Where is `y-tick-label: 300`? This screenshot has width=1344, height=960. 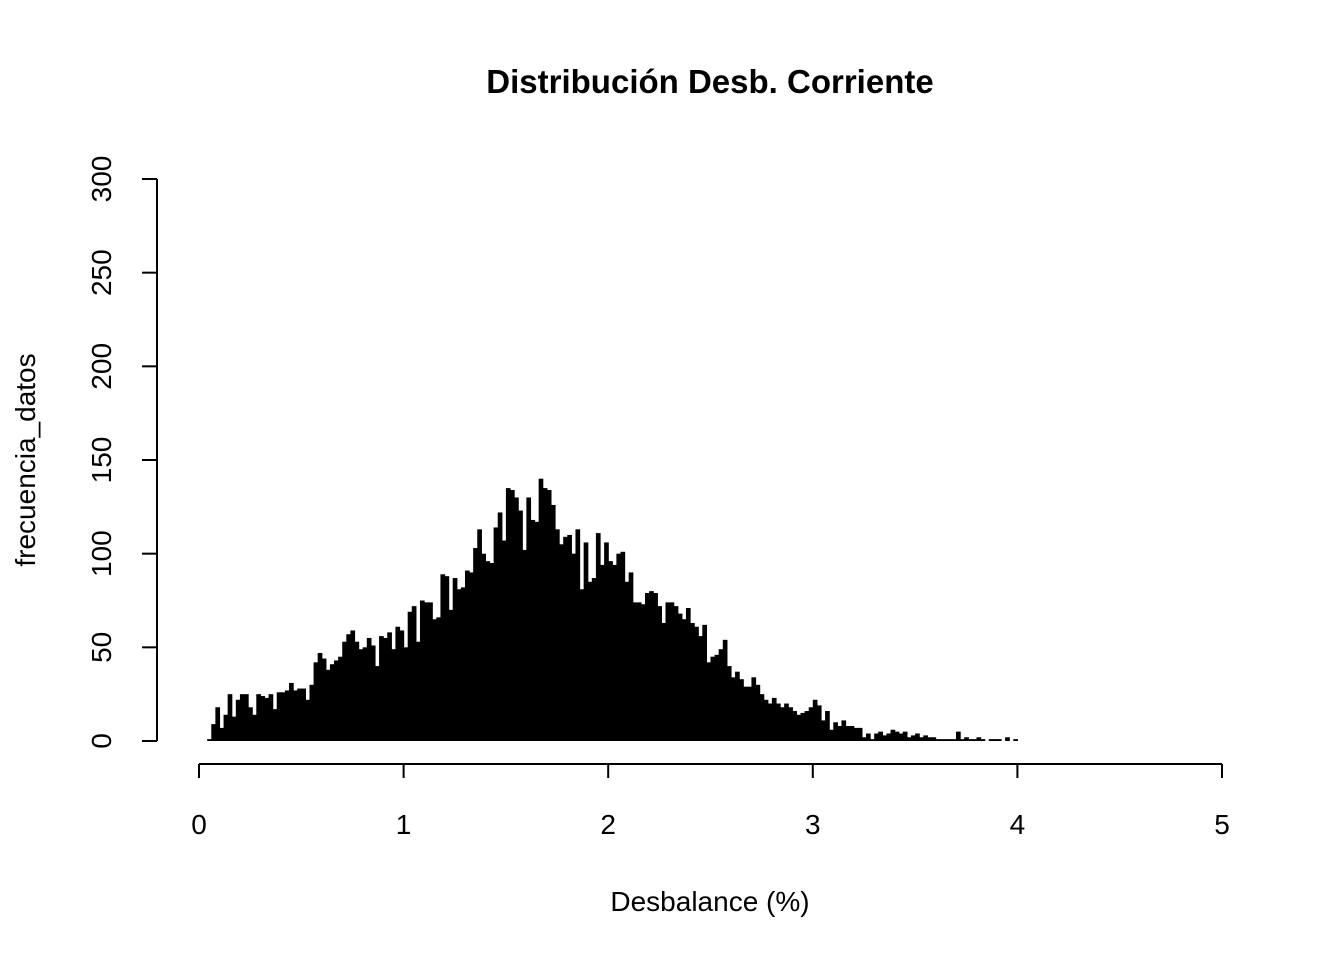
y-tick-label: 300 is located at coordinates (101, 179).